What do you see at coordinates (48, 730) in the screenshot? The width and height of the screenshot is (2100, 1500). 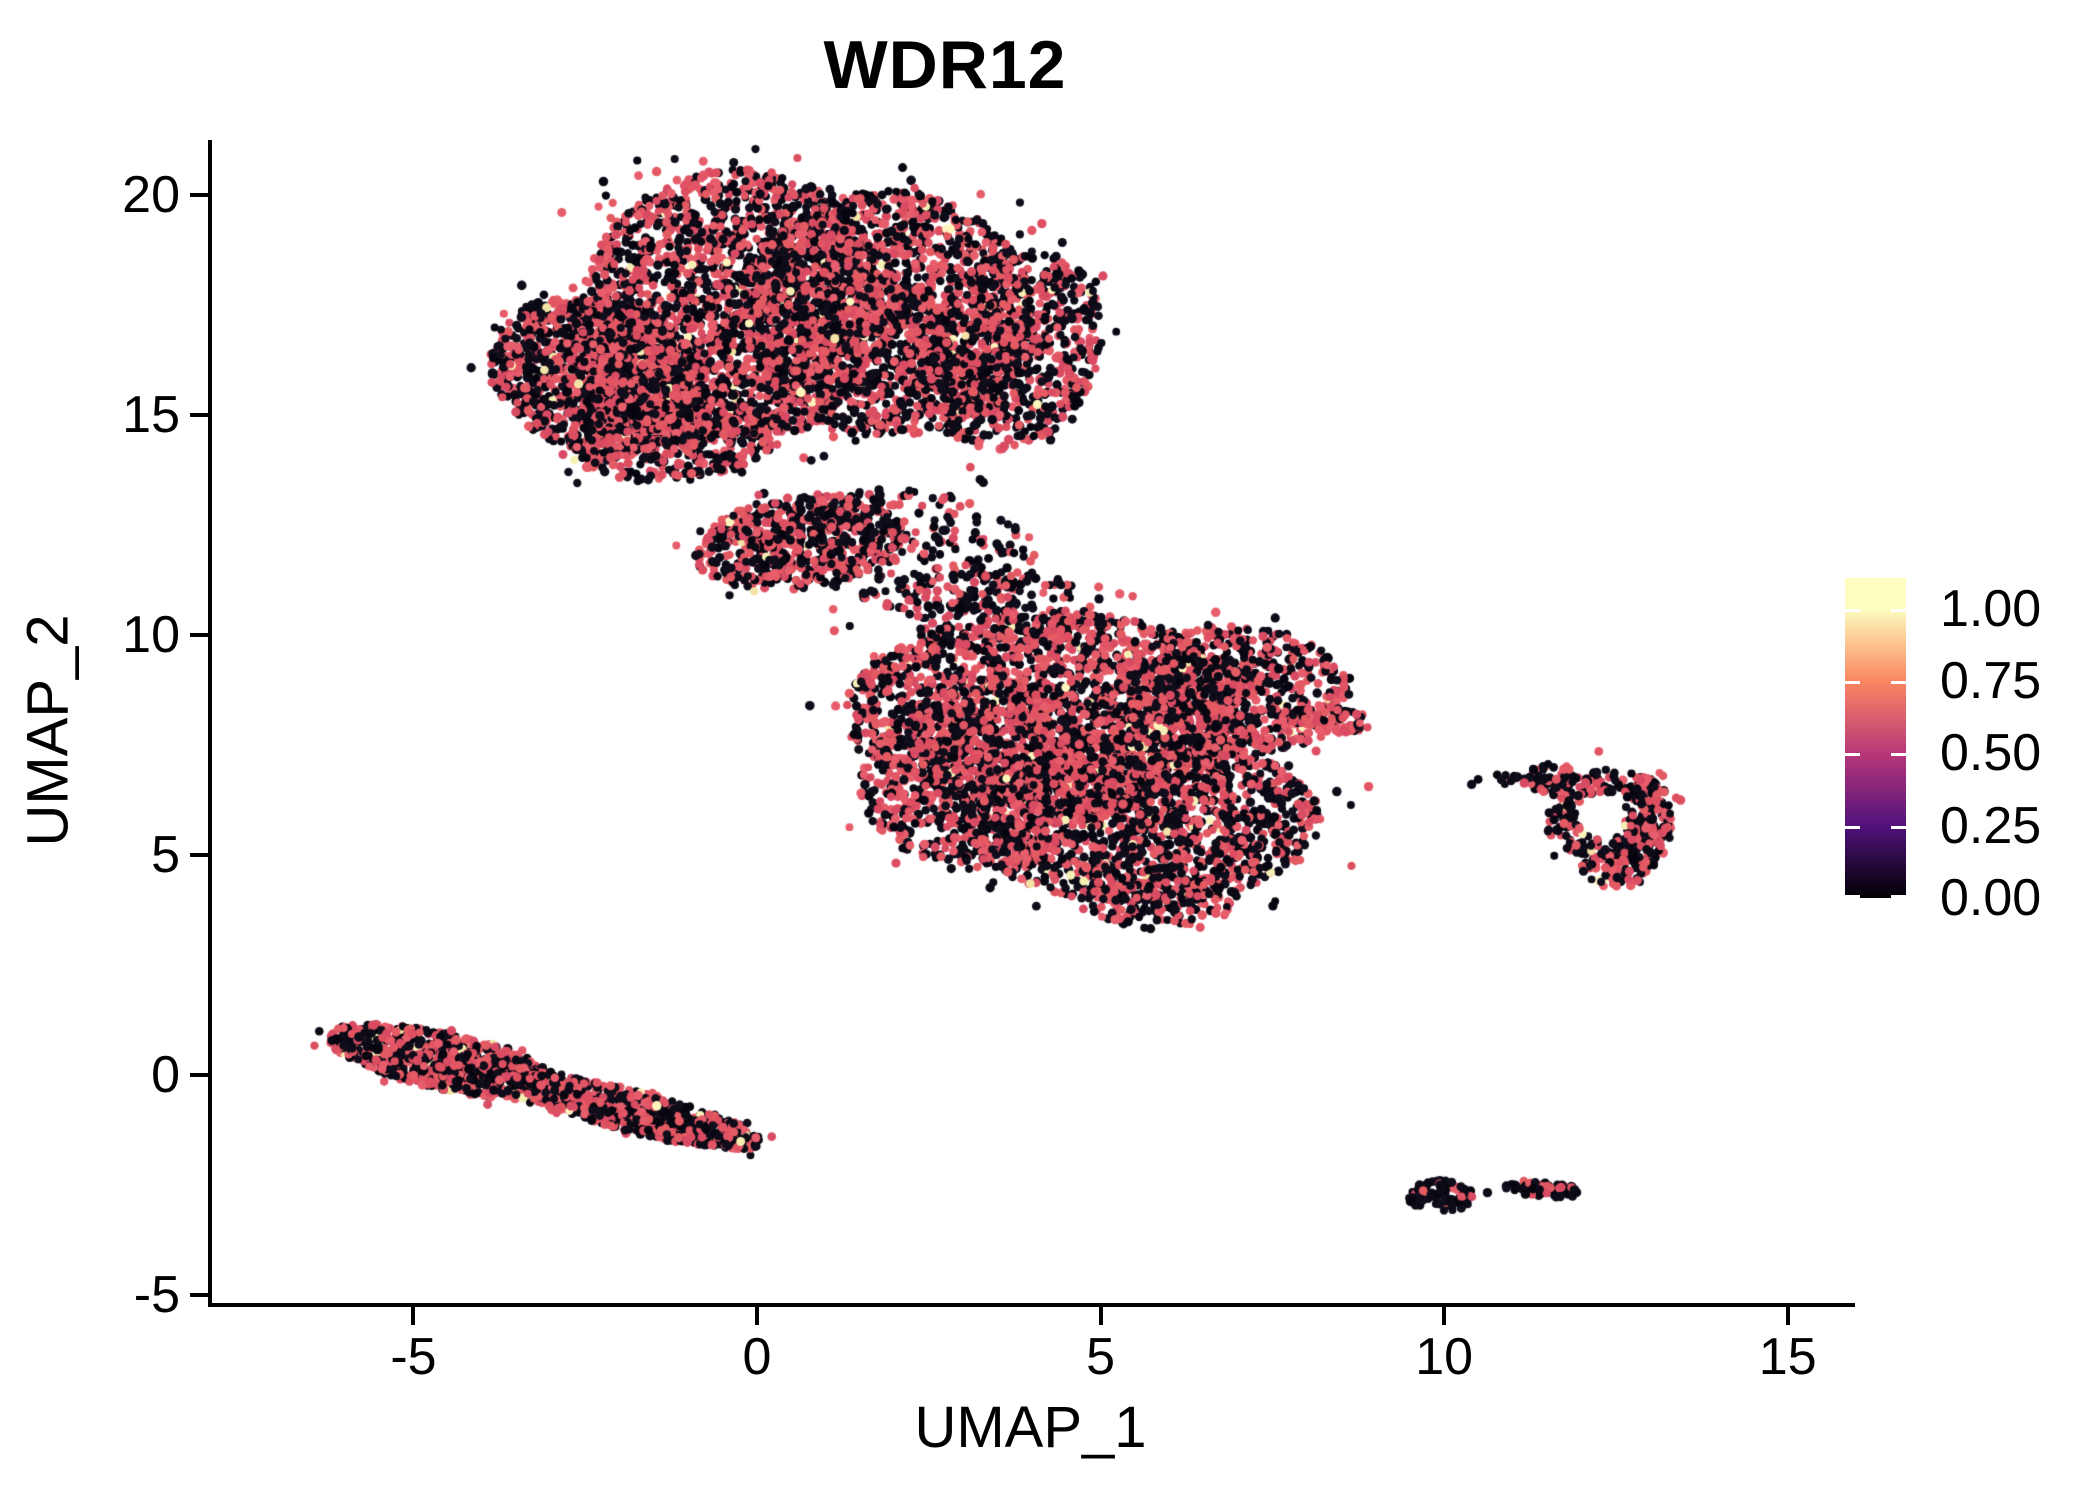 I see `y-axis-title: UMAP_2` at bounding box center [48, 730].